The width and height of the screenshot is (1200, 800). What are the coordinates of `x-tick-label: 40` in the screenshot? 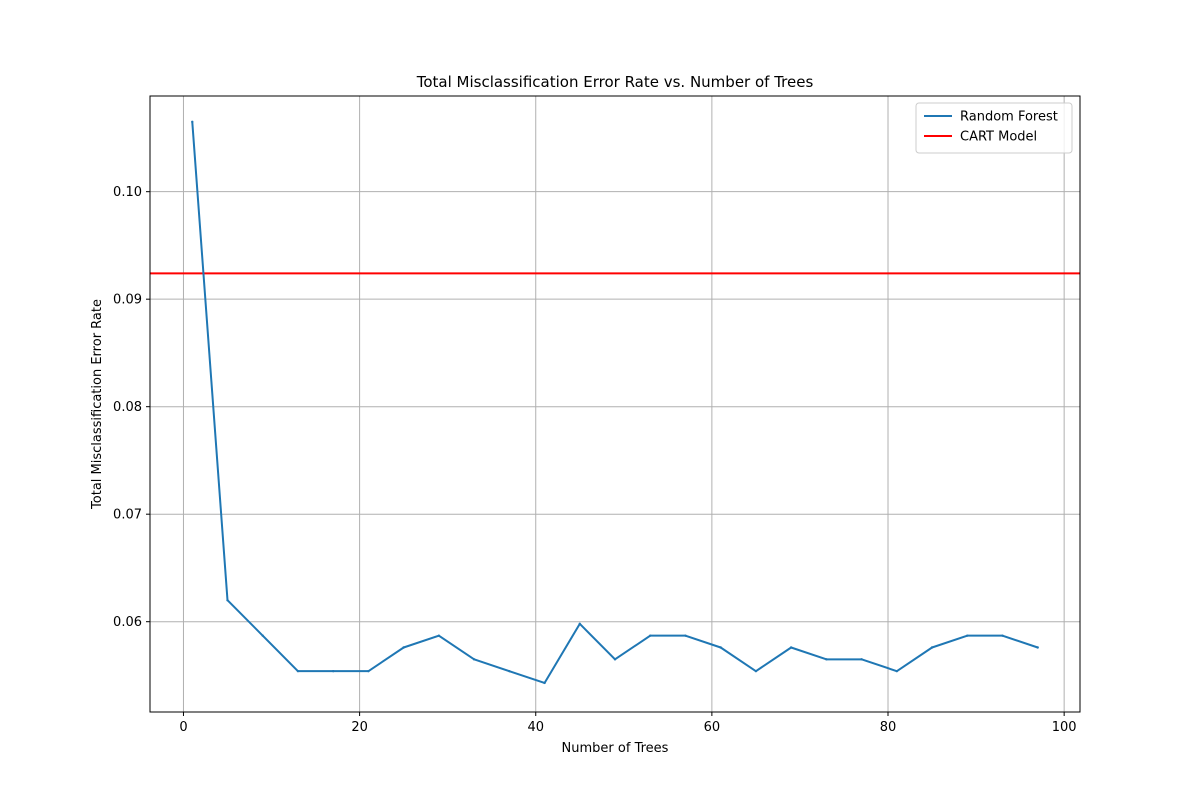 It's located at (535, 727).